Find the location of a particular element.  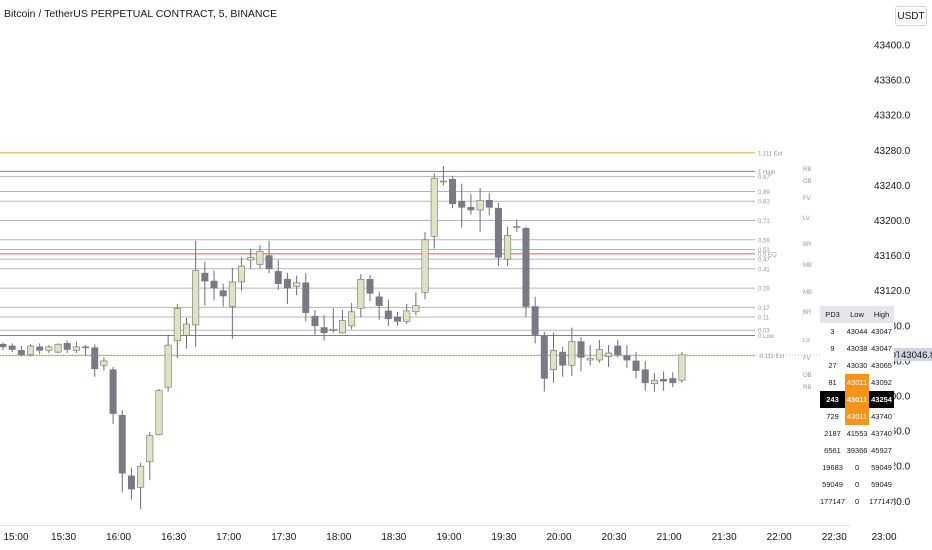

low-cell: 0 is located at coordinates (857, 467).